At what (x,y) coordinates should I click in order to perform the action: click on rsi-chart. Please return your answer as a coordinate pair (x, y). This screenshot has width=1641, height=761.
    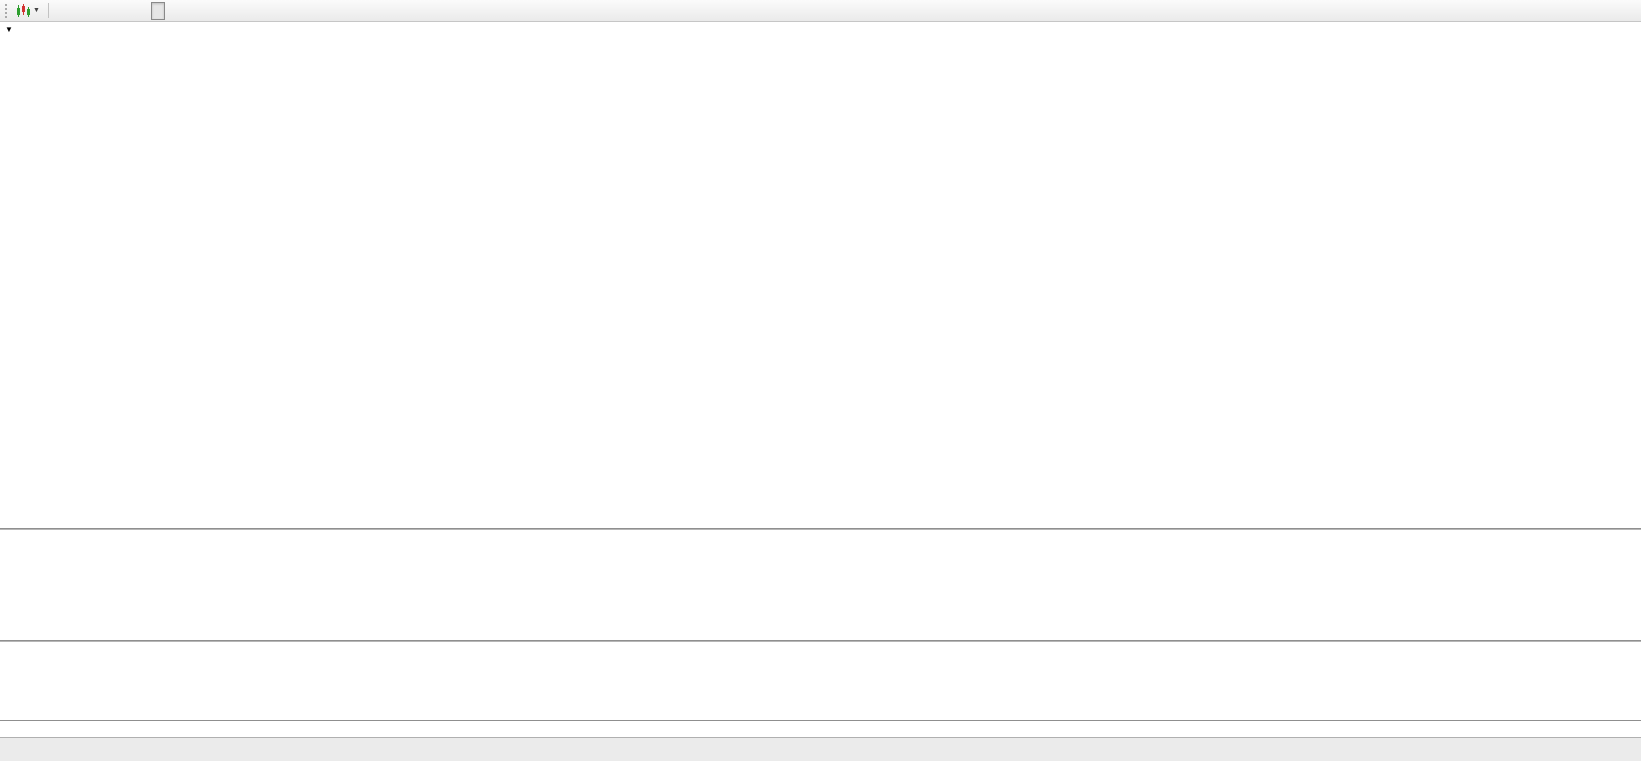
    Looking at the image, I should click on (150, 585).